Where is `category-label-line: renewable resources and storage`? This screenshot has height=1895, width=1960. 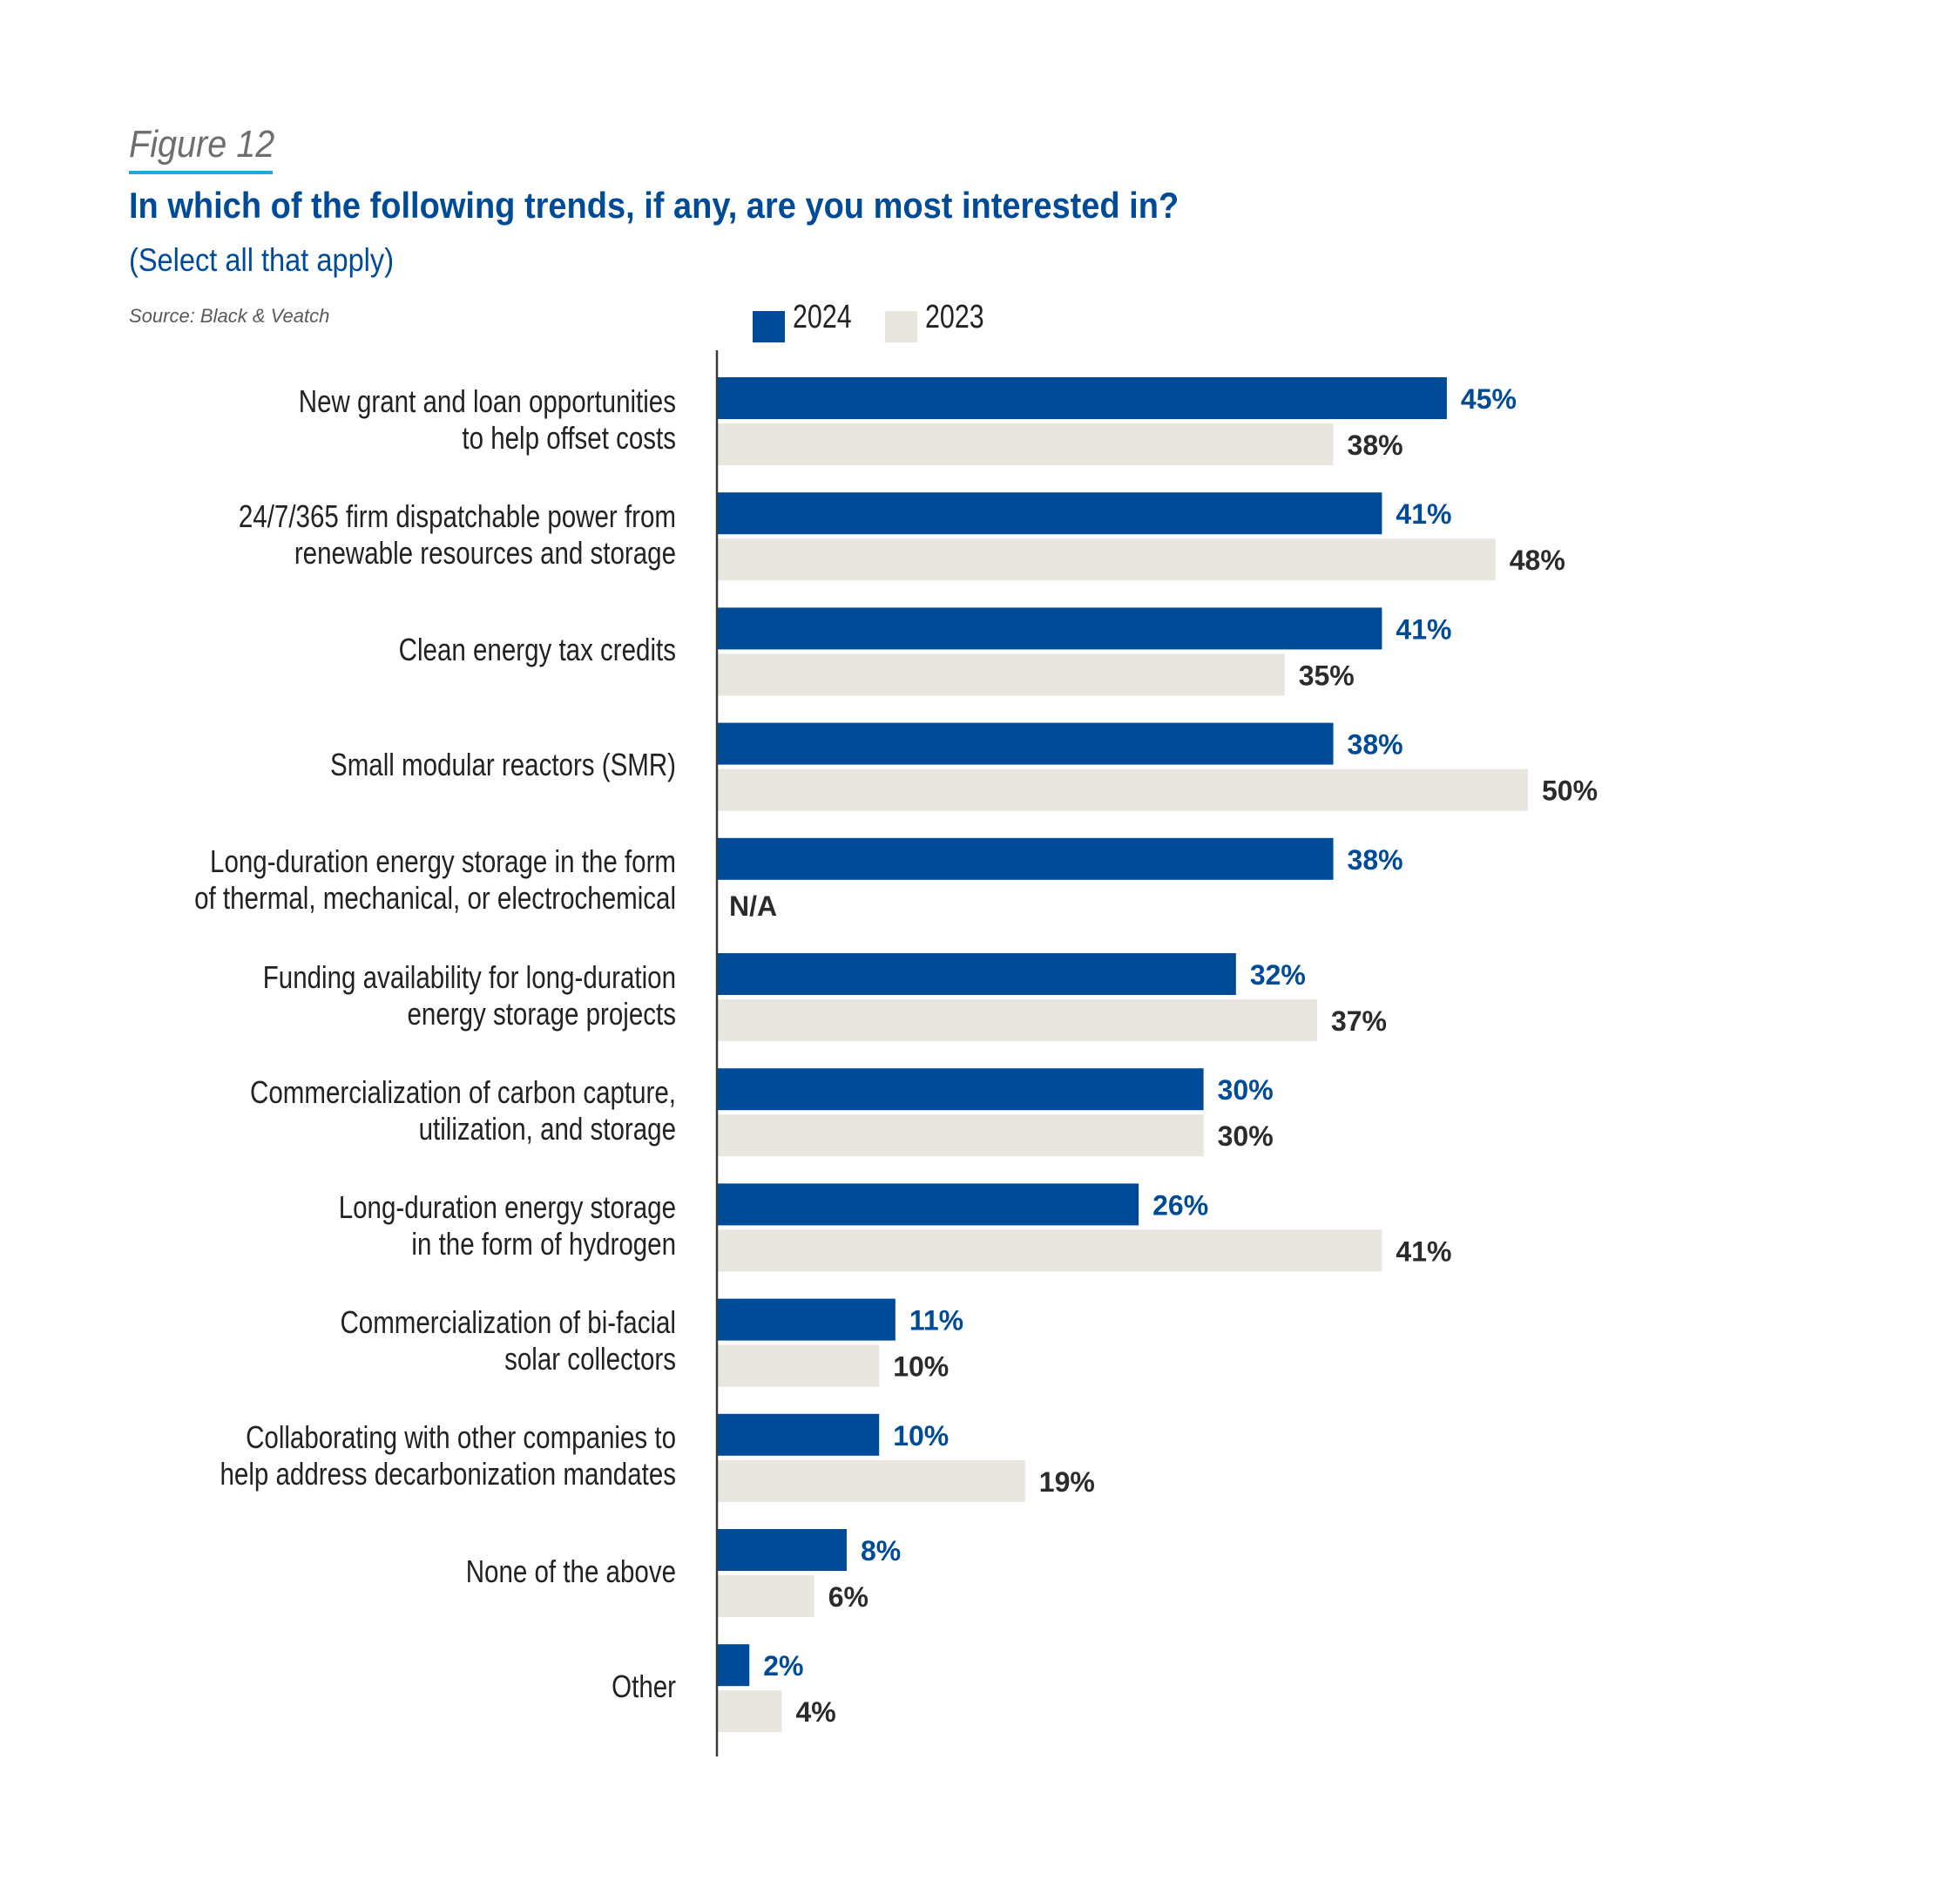
category-label-line: renewable resources and storage is located at coordinates (485, 552).